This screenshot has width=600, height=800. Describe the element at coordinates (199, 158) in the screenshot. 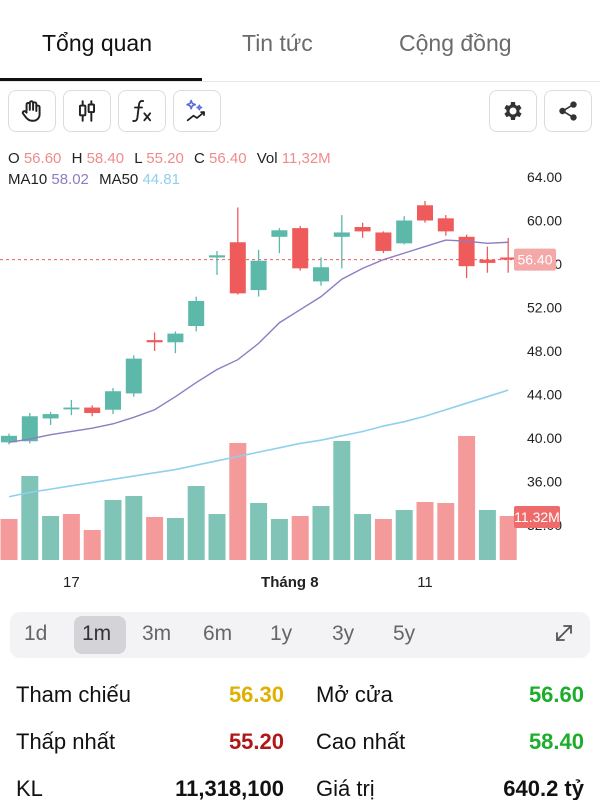

I see `close-label: C` at that location.